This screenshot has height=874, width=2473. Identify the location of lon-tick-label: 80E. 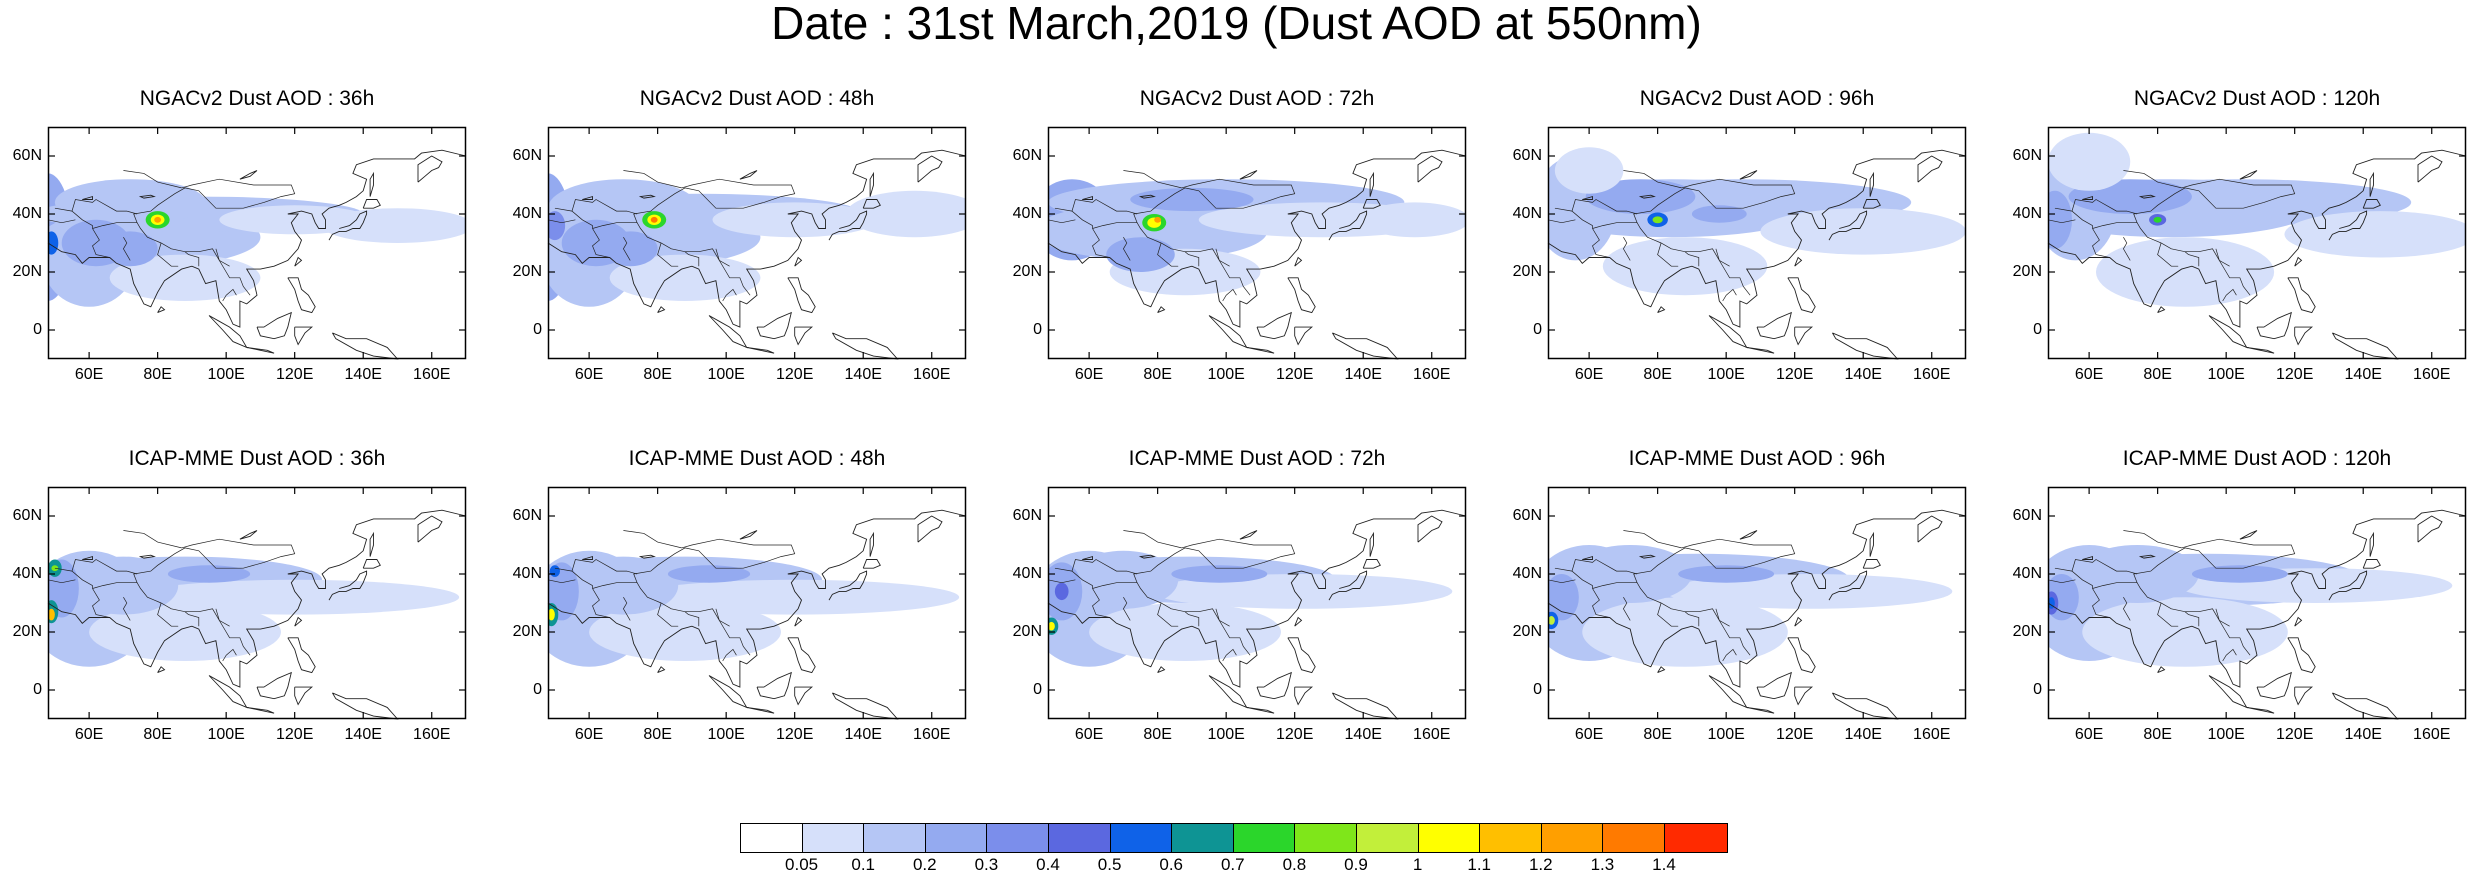
(1657, 374).